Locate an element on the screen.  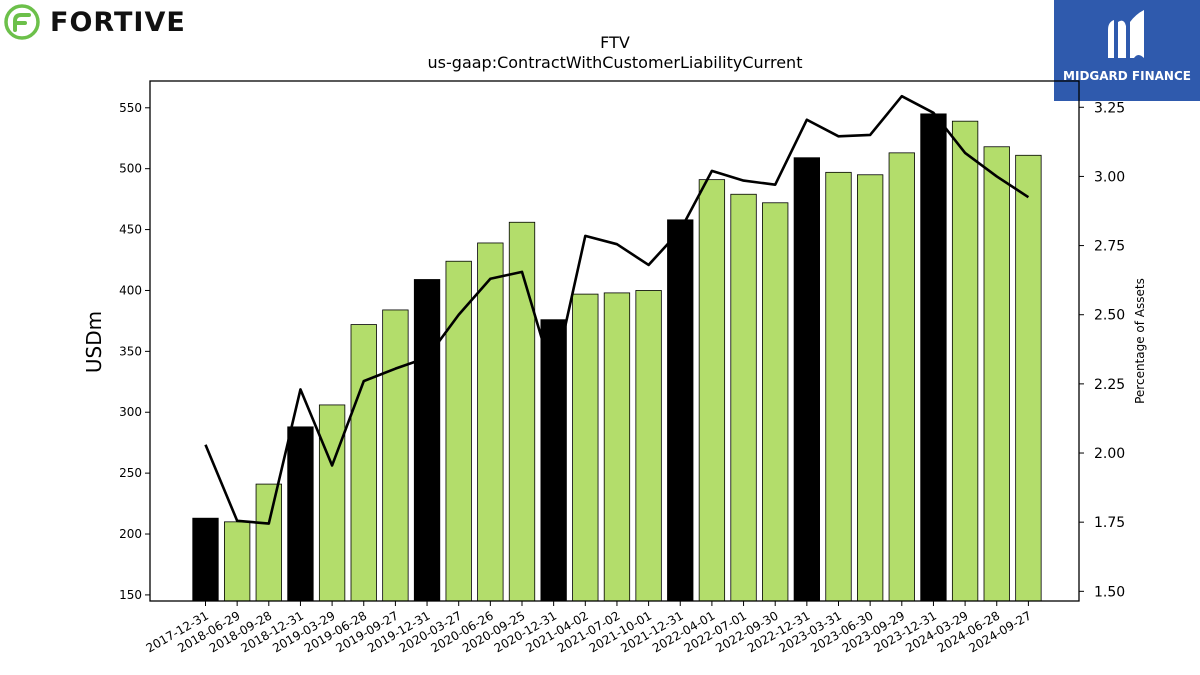
midgard-m-icon is located at coordinates (1126, 34).